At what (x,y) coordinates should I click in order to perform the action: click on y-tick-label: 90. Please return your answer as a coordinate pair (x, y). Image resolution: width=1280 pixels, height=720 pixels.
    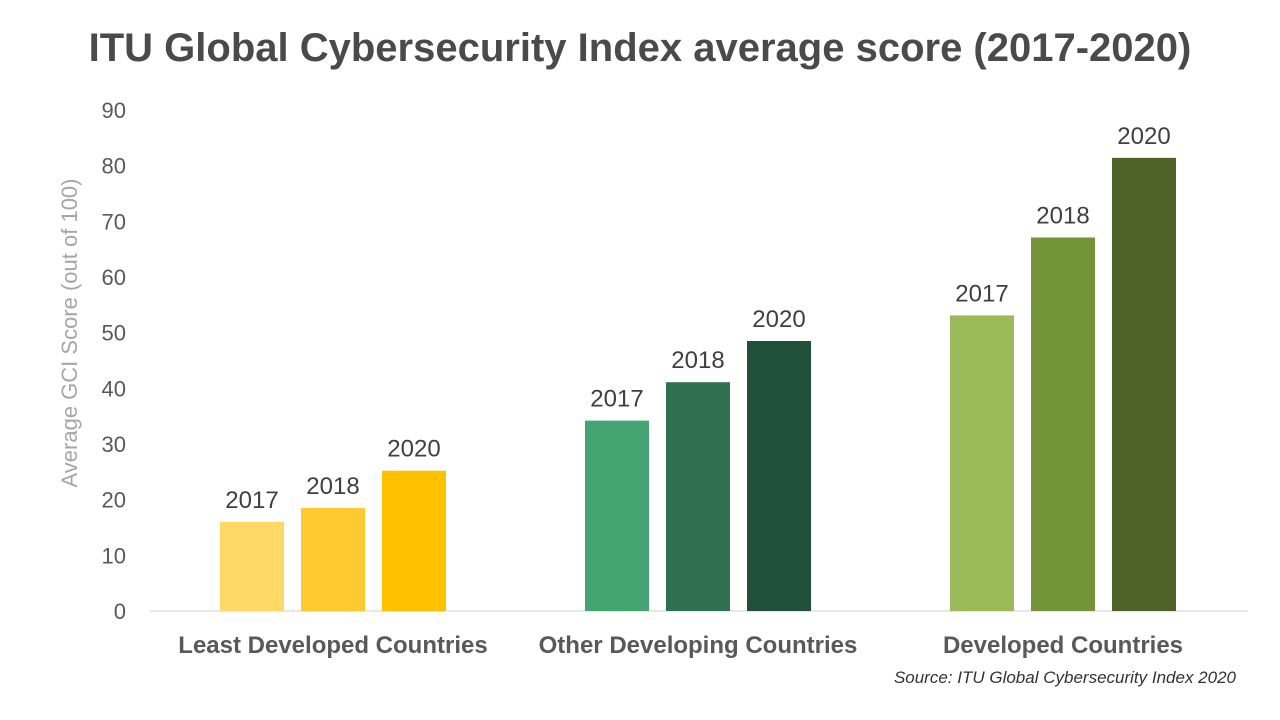
    Looking at the image, I should click on (114, 110).